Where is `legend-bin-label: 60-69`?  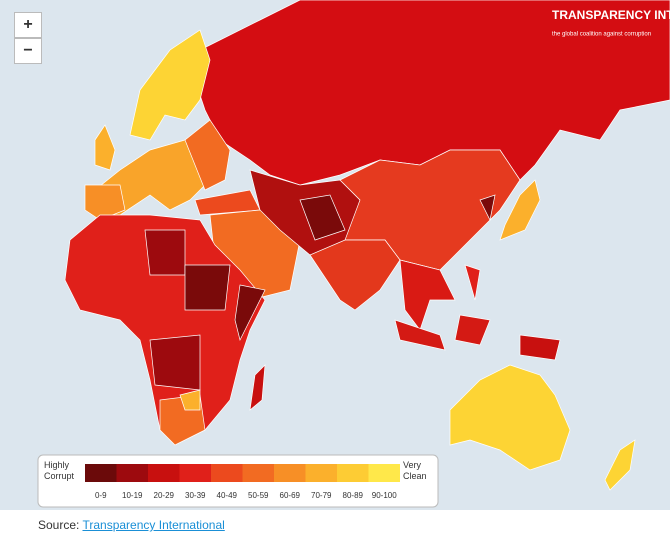 legend-bin-label: 60-69 is located at coordinates (290, 495).